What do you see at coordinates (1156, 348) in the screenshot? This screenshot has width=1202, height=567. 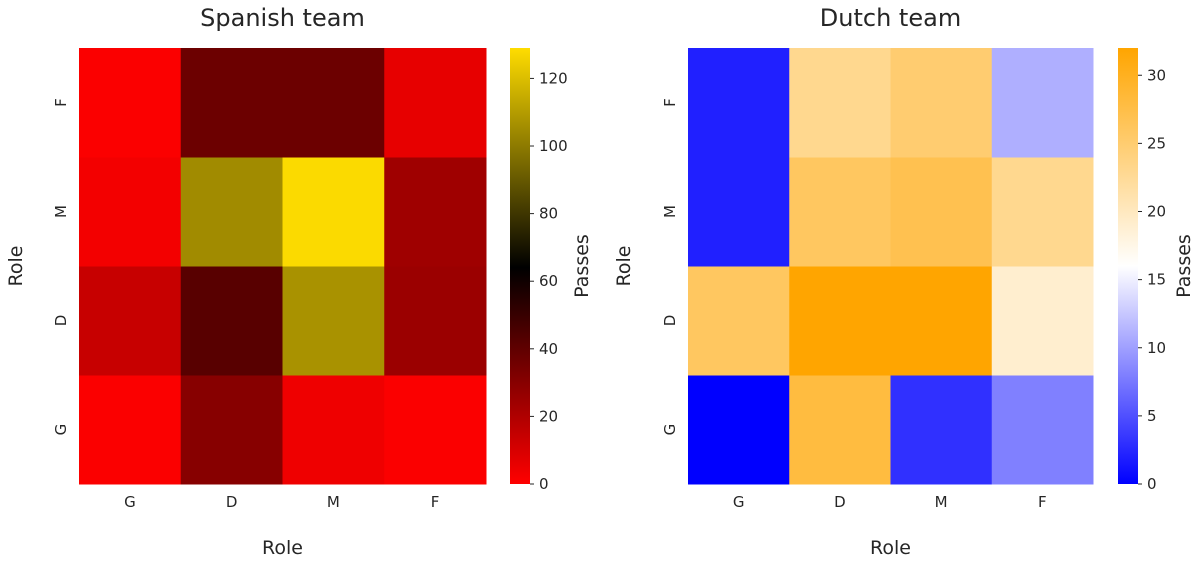 I see `colorbar-tick-label: 10` at bounding box center [1156, 348].